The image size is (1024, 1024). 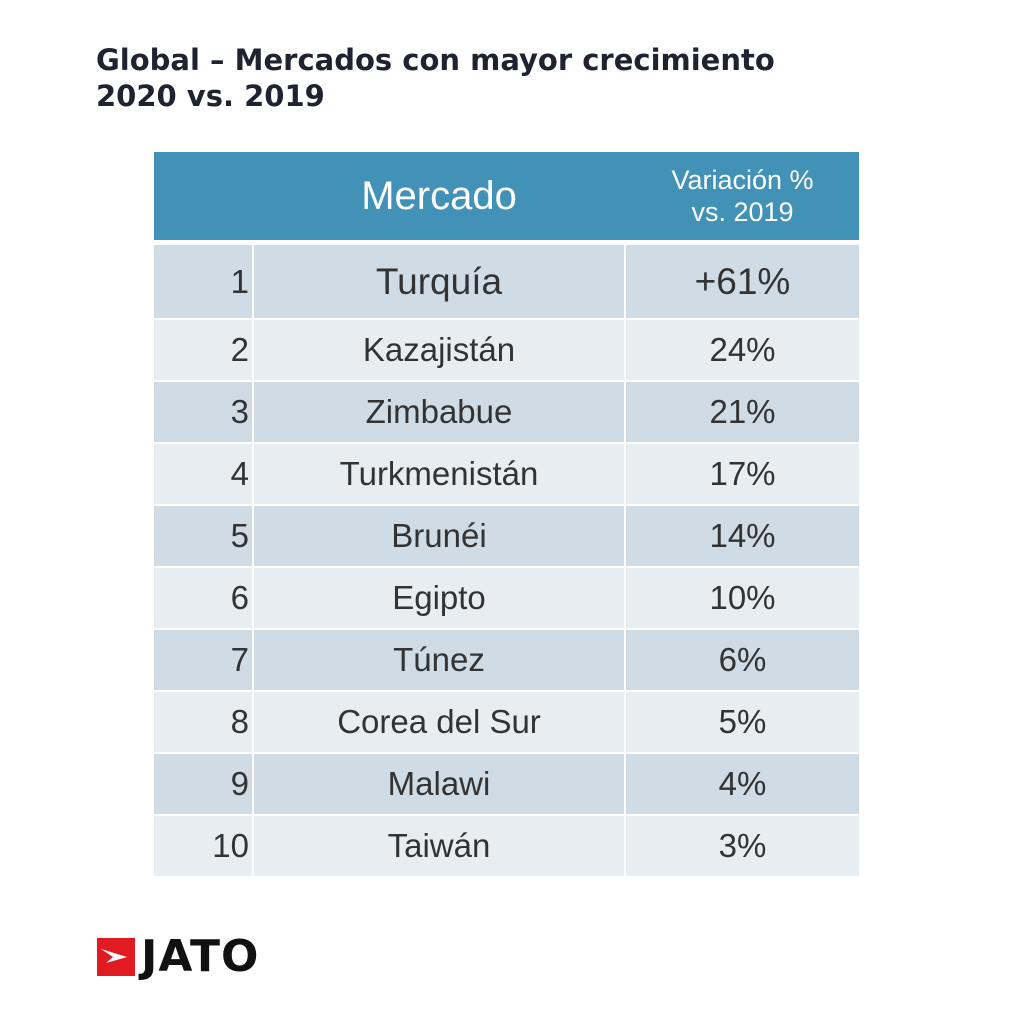 What do you see at coordinates (203, 536) in the screenshot?
I see `rank-cell: 5` at bounding box center [203, 536].